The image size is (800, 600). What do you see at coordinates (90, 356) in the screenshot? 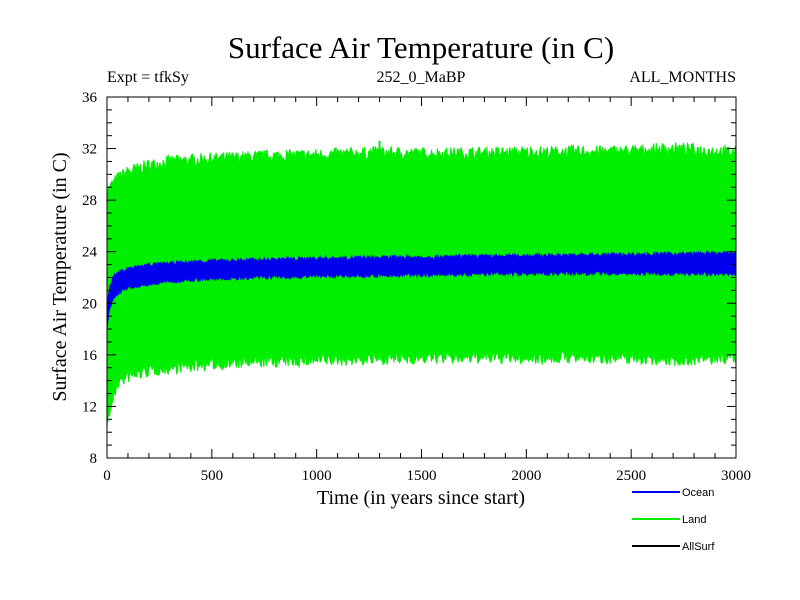
I see `y-tick-label: 16` at bounding box center [90, 356].